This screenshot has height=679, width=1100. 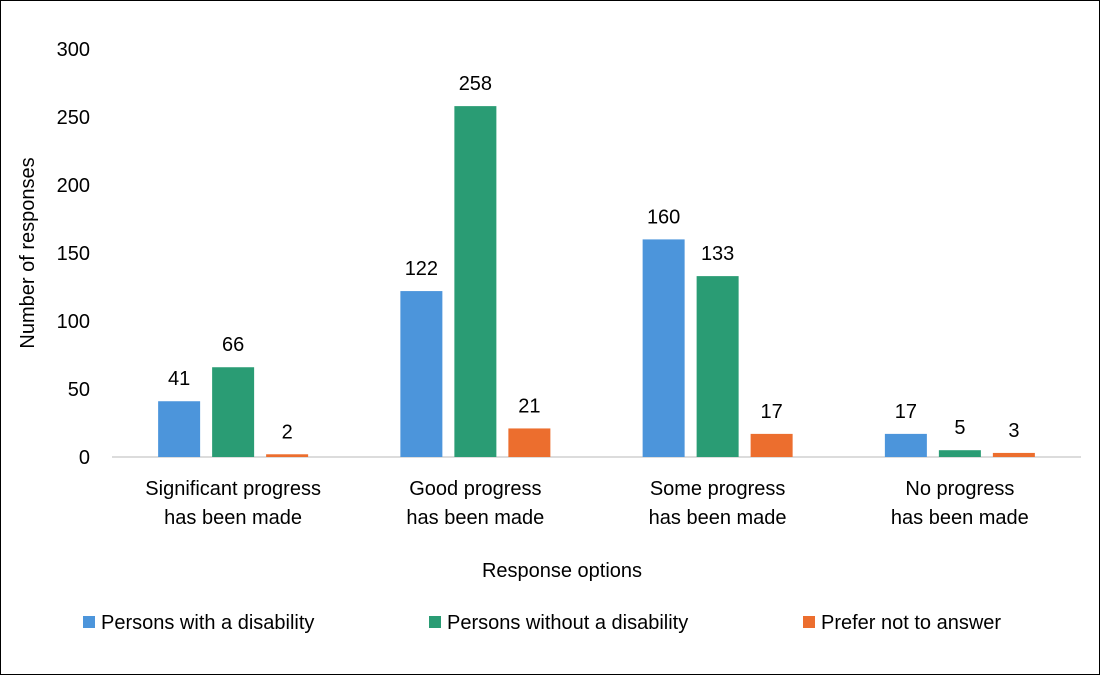 I want to click on data-label: 3, so click(x=1013, y=431).